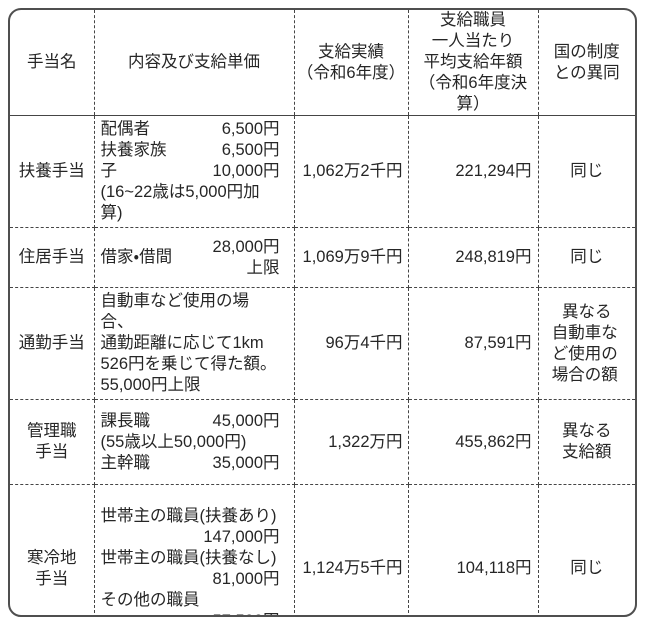 The width and height of the screenshot is (645, 625). I want to click on content-cell: 課長職 45,000円 (55歳以上50,000円) 主幹職 35,000円, so click(194, 442).